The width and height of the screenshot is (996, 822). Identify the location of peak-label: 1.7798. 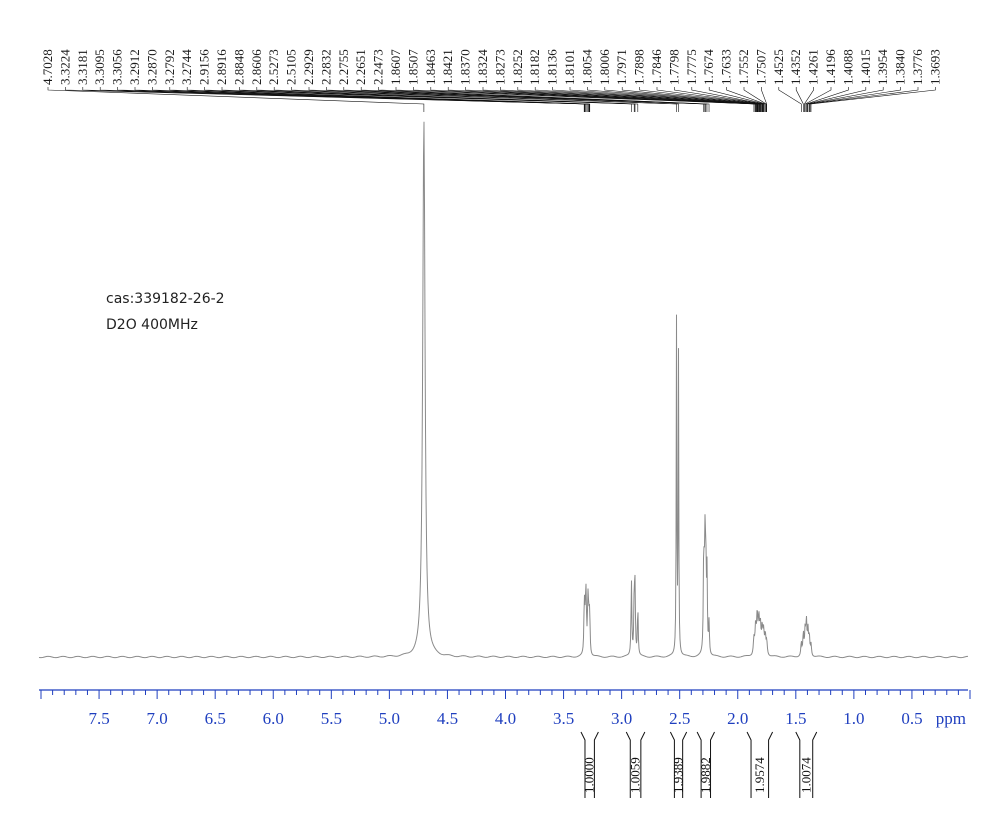
(673, 67).